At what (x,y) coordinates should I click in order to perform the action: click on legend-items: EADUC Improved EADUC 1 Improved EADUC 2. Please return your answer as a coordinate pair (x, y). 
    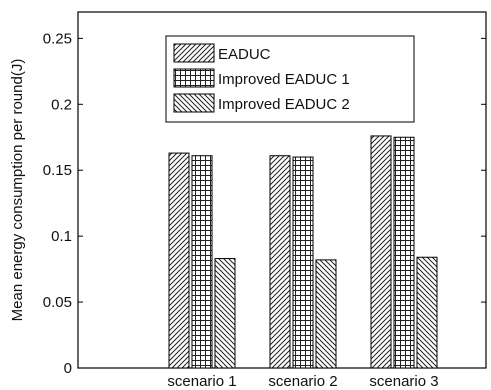
    Looking at the image, I should click on (261, 78).